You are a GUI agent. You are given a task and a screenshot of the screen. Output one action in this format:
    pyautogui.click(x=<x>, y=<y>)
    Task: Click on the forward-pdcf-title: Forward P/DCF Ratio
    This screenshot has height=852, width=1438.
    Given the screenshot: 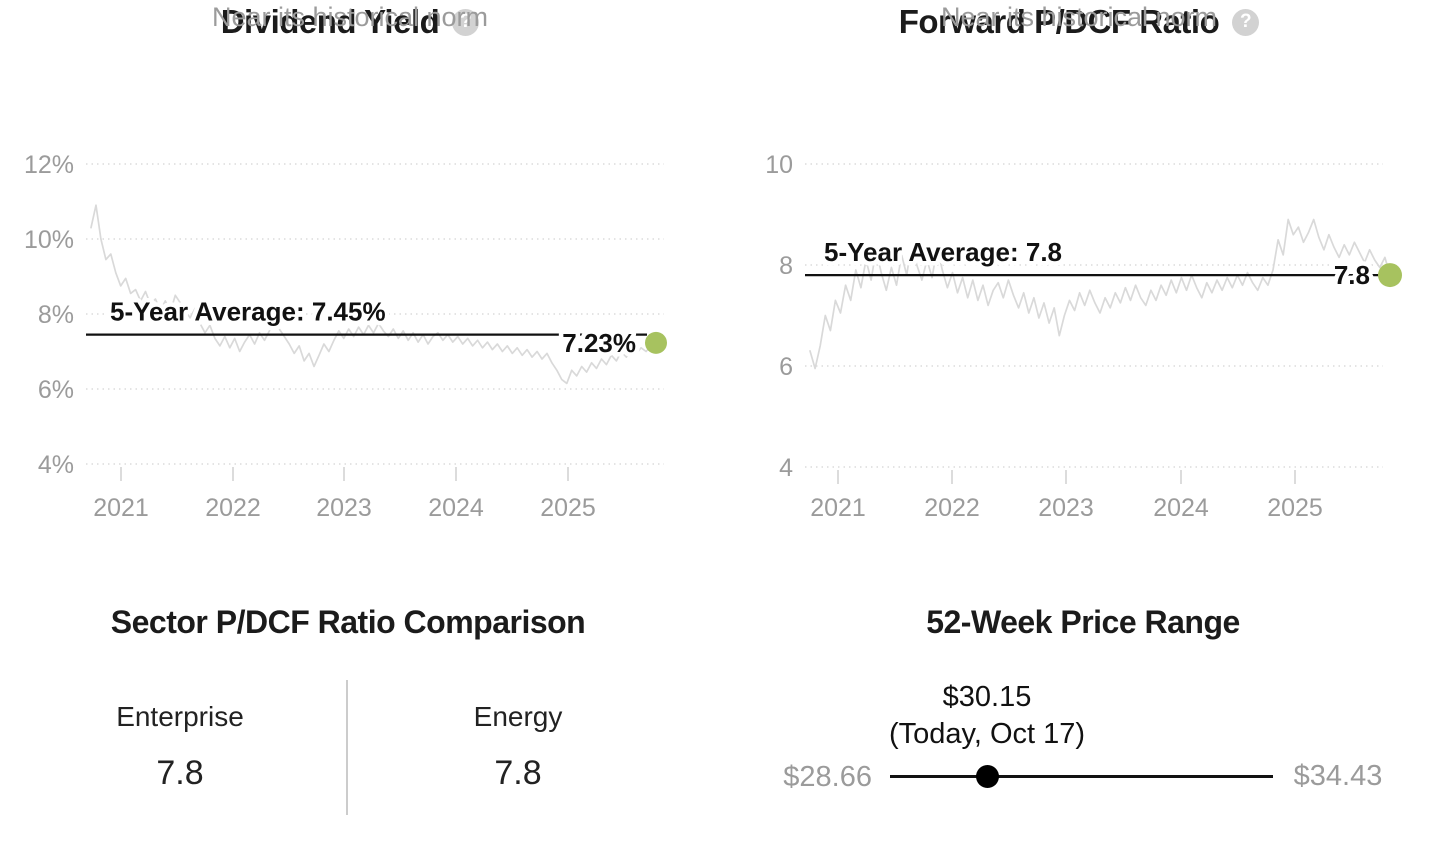 What is the action you would take?
    pyautogui.click(x=1059, y=21)
    